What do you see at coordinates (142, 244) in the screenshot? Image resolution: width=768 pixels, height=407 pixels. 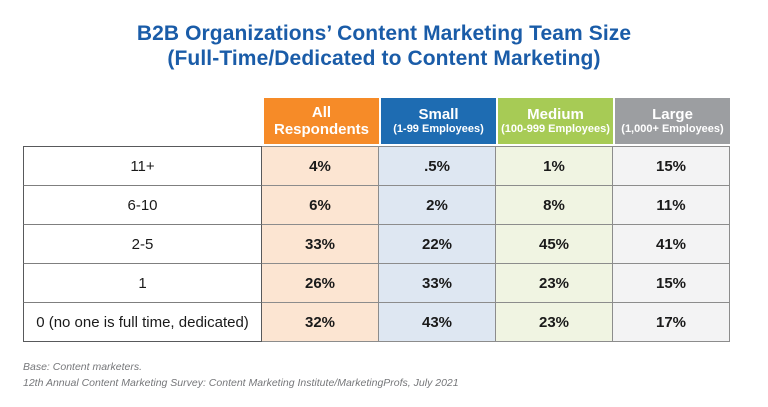 I see `row-label: 2-5` at bounding box center [142, 244].